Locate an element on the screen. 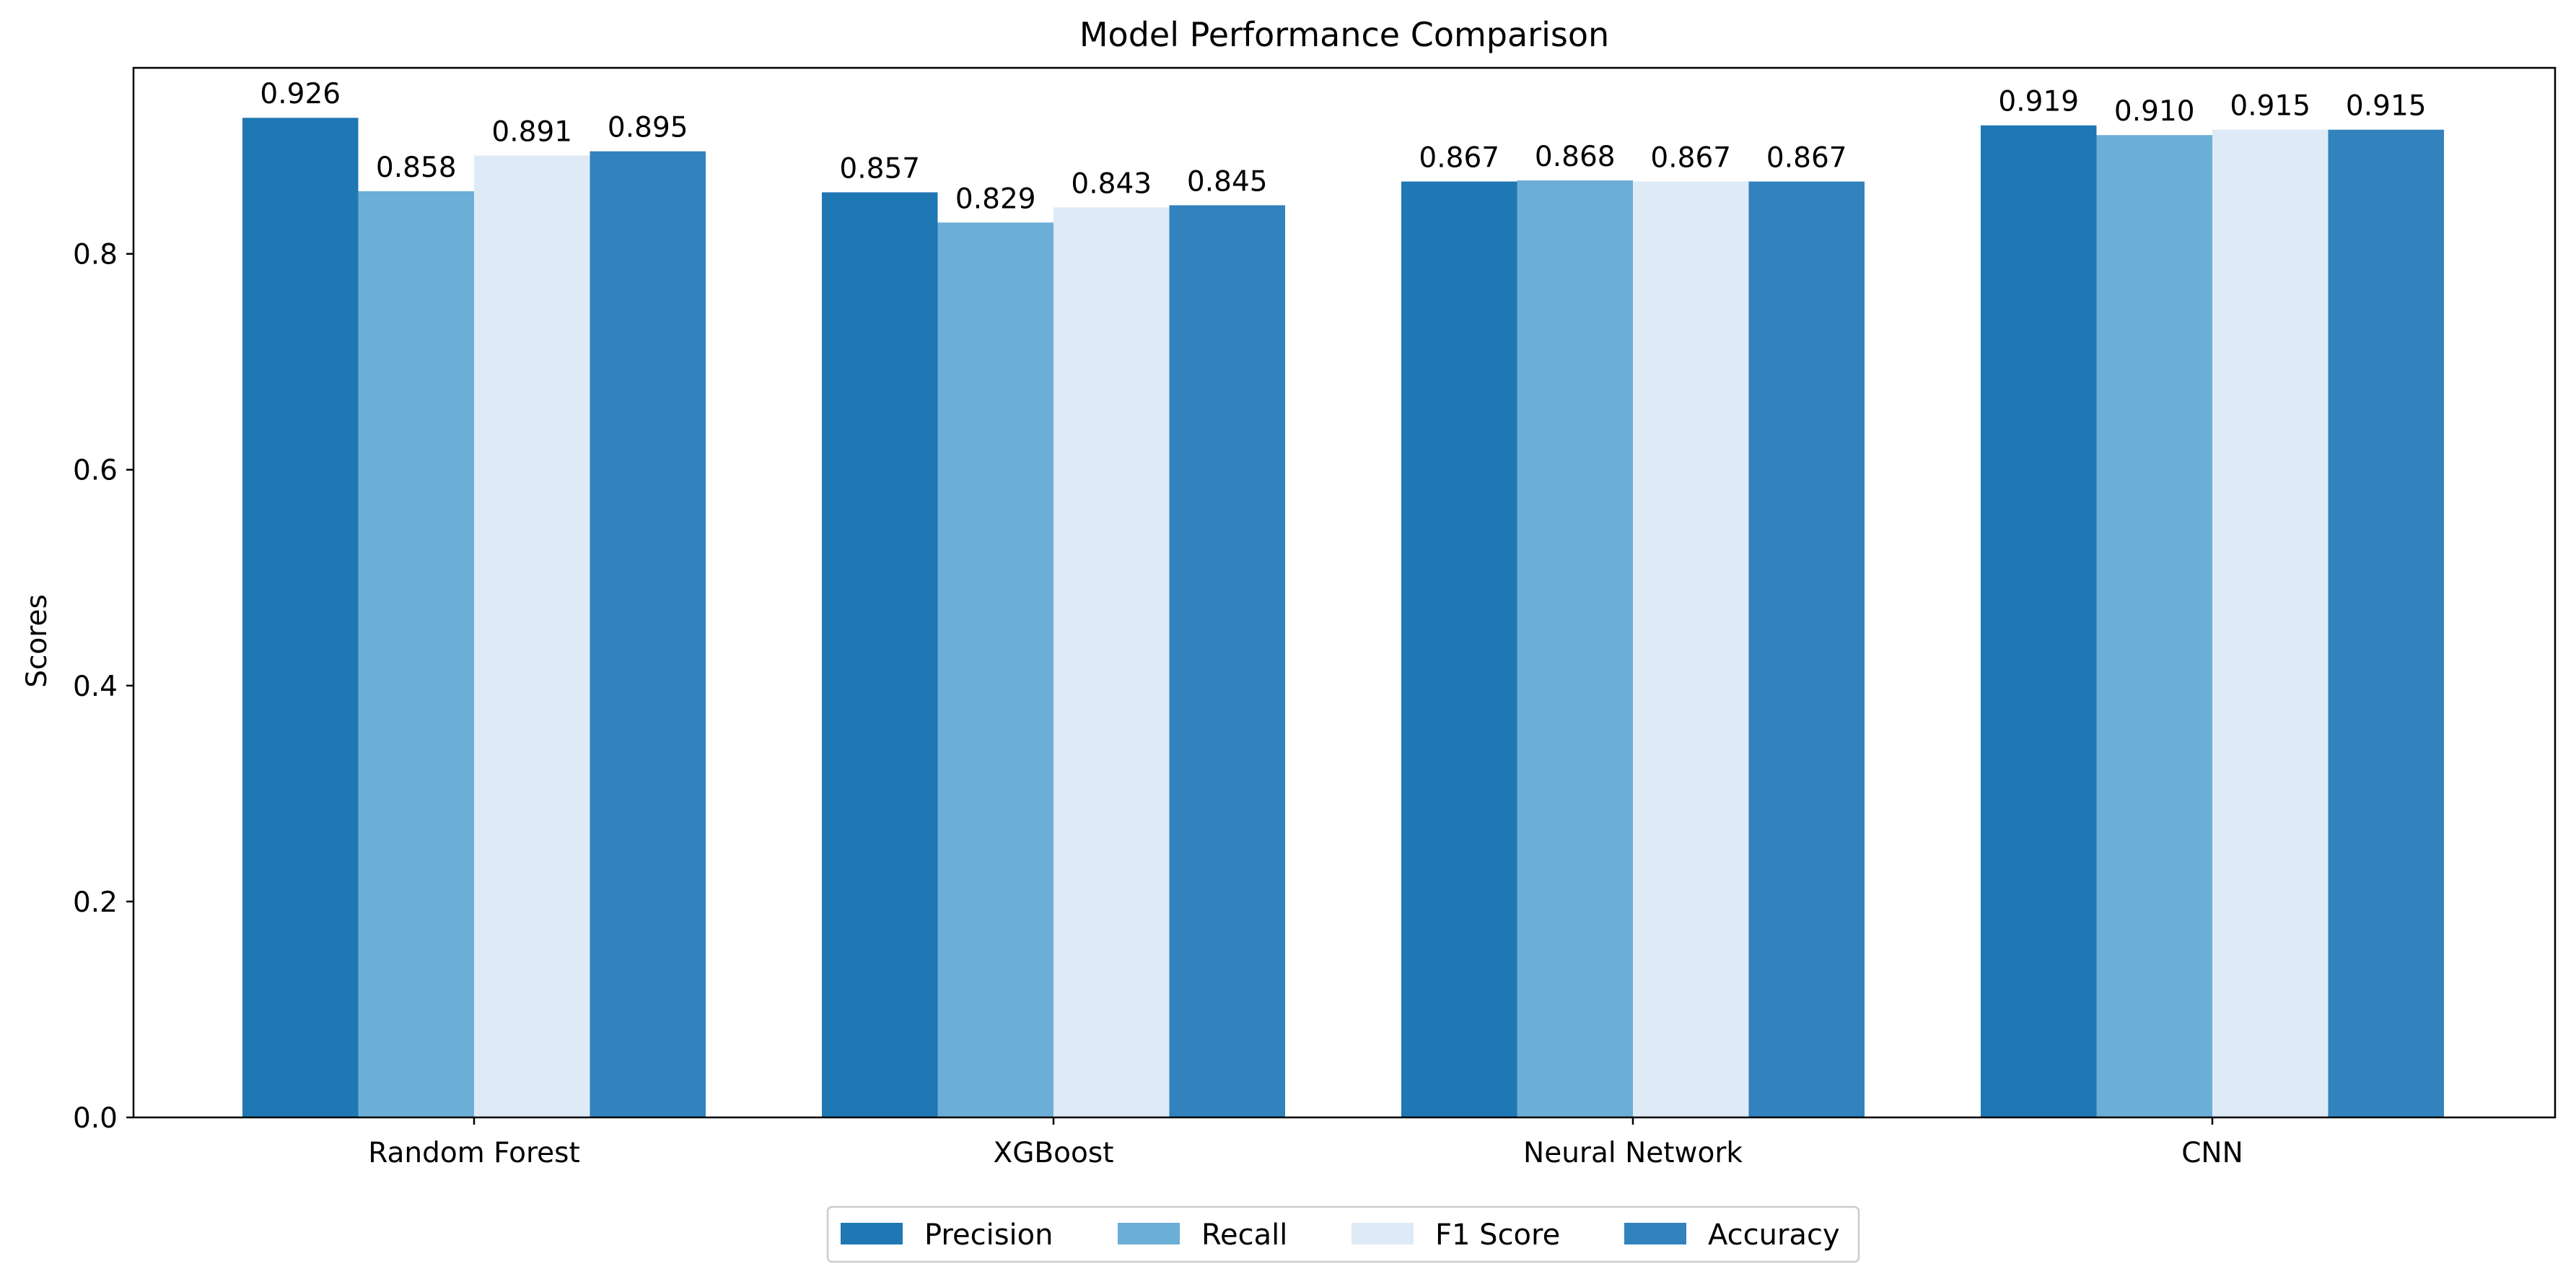 Image resolution: width=2576 pixels, height=1282 pixels. data-label: 0.829 is located at coordinates (995, 199).